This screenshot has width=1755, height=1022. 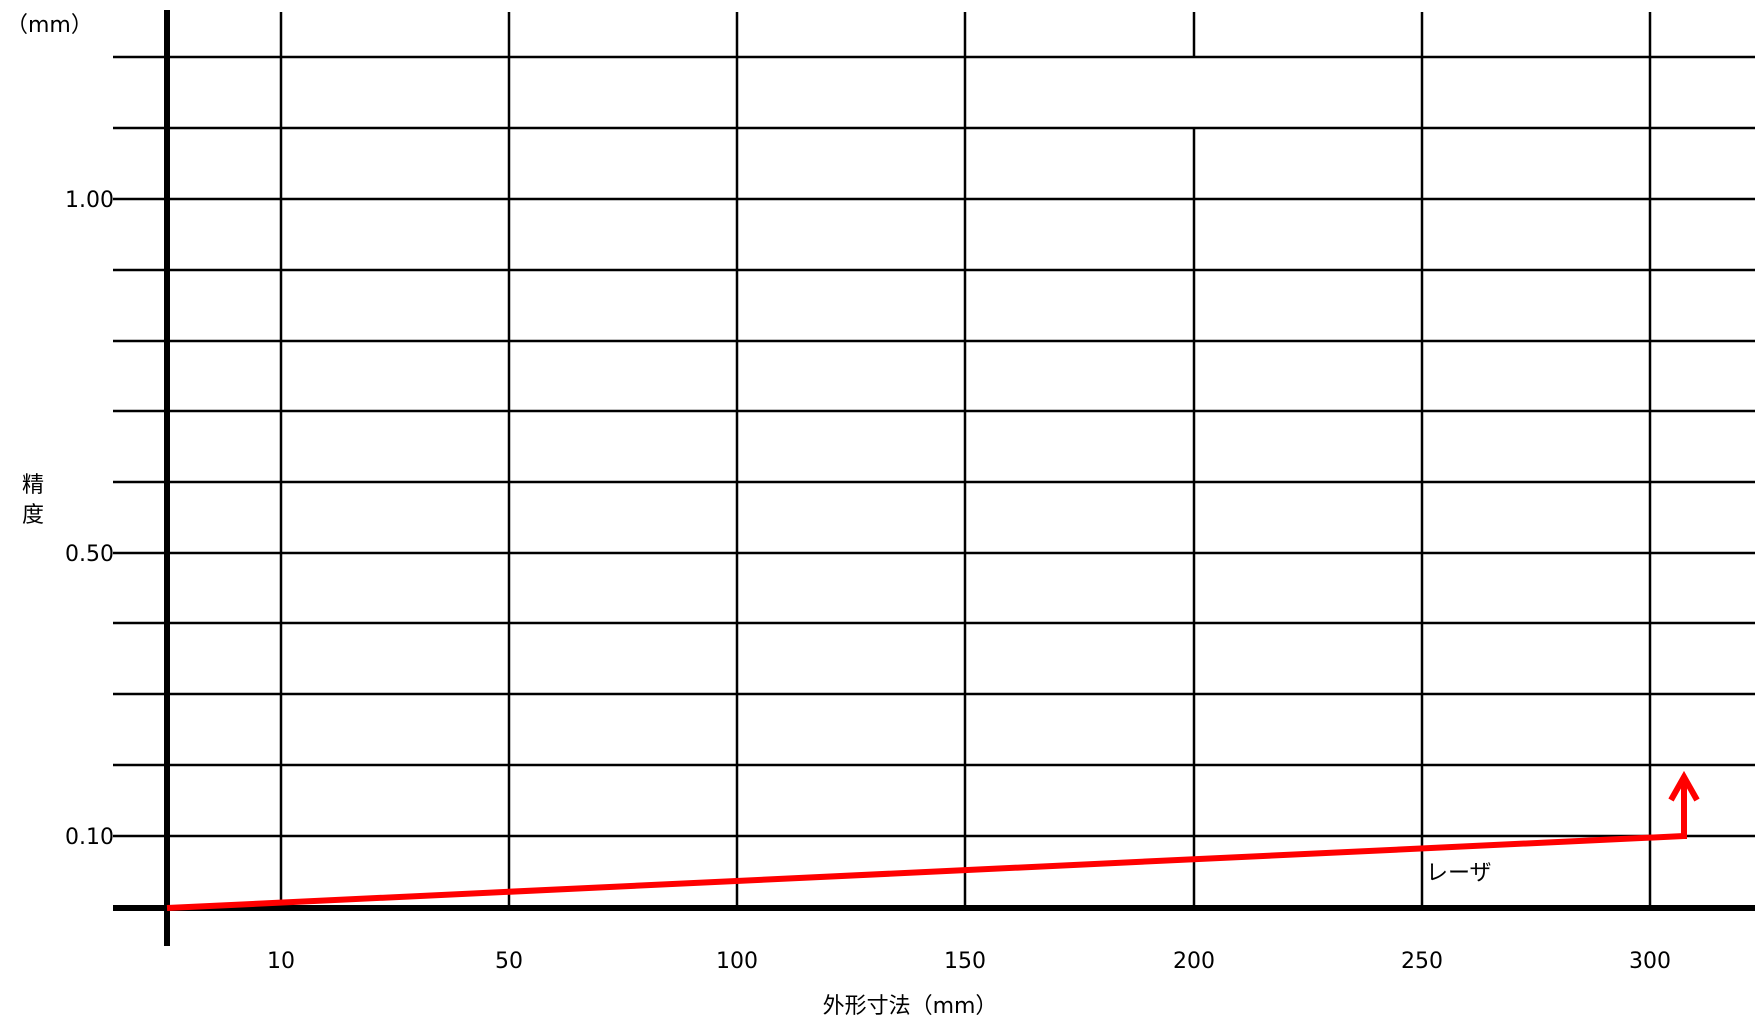 What do you see at coordinates (89, 554) in the screenshot?
I see `y-tick-label-0.50: 0.50` at bounding box center [89, 554].